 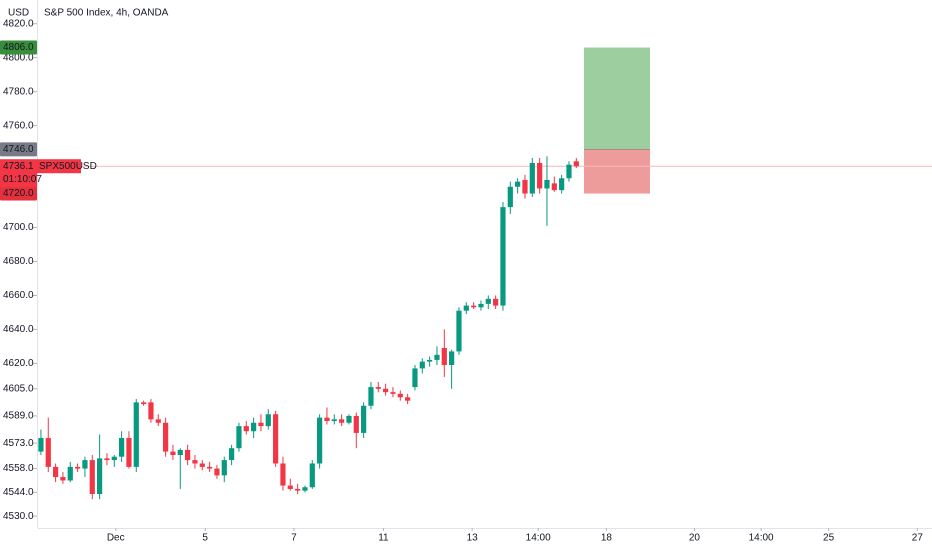 What do you see at coordinates (18, 91) in the screenshot?
I see `y-tick-label: 4780.0` at bounding box center [18, 91].